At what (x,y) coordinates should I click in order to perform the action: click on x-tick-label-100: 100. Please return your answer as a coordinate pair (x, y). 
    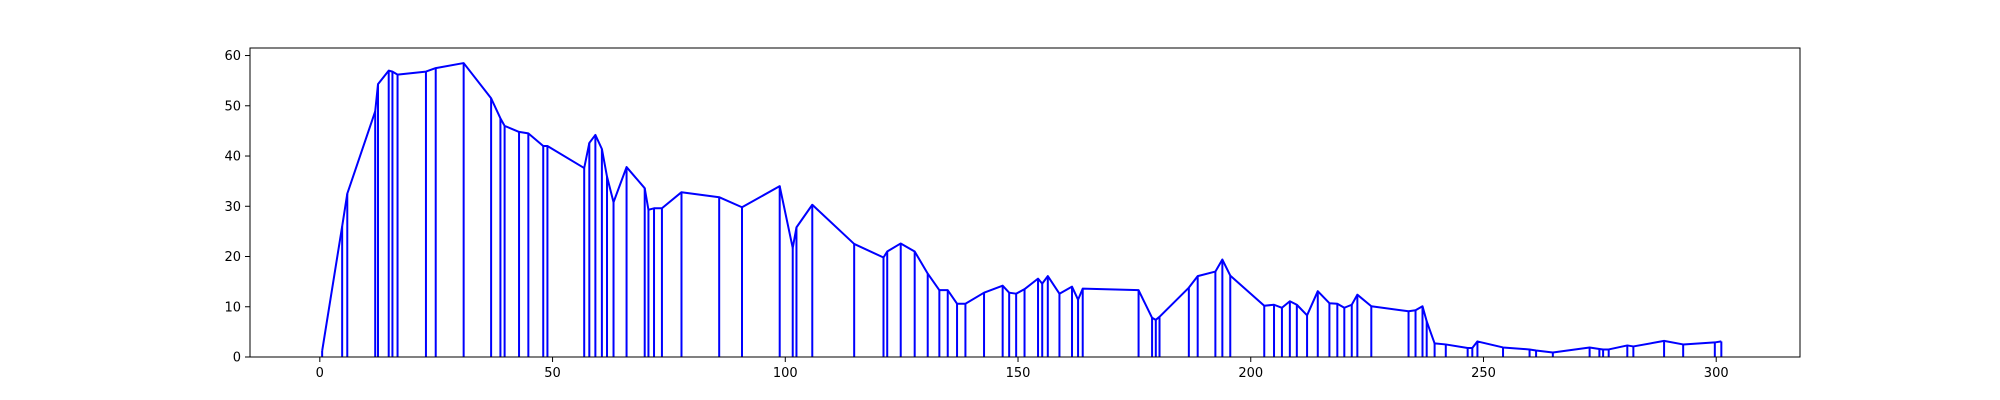
    Looking at the image, I should click on (785, 373).